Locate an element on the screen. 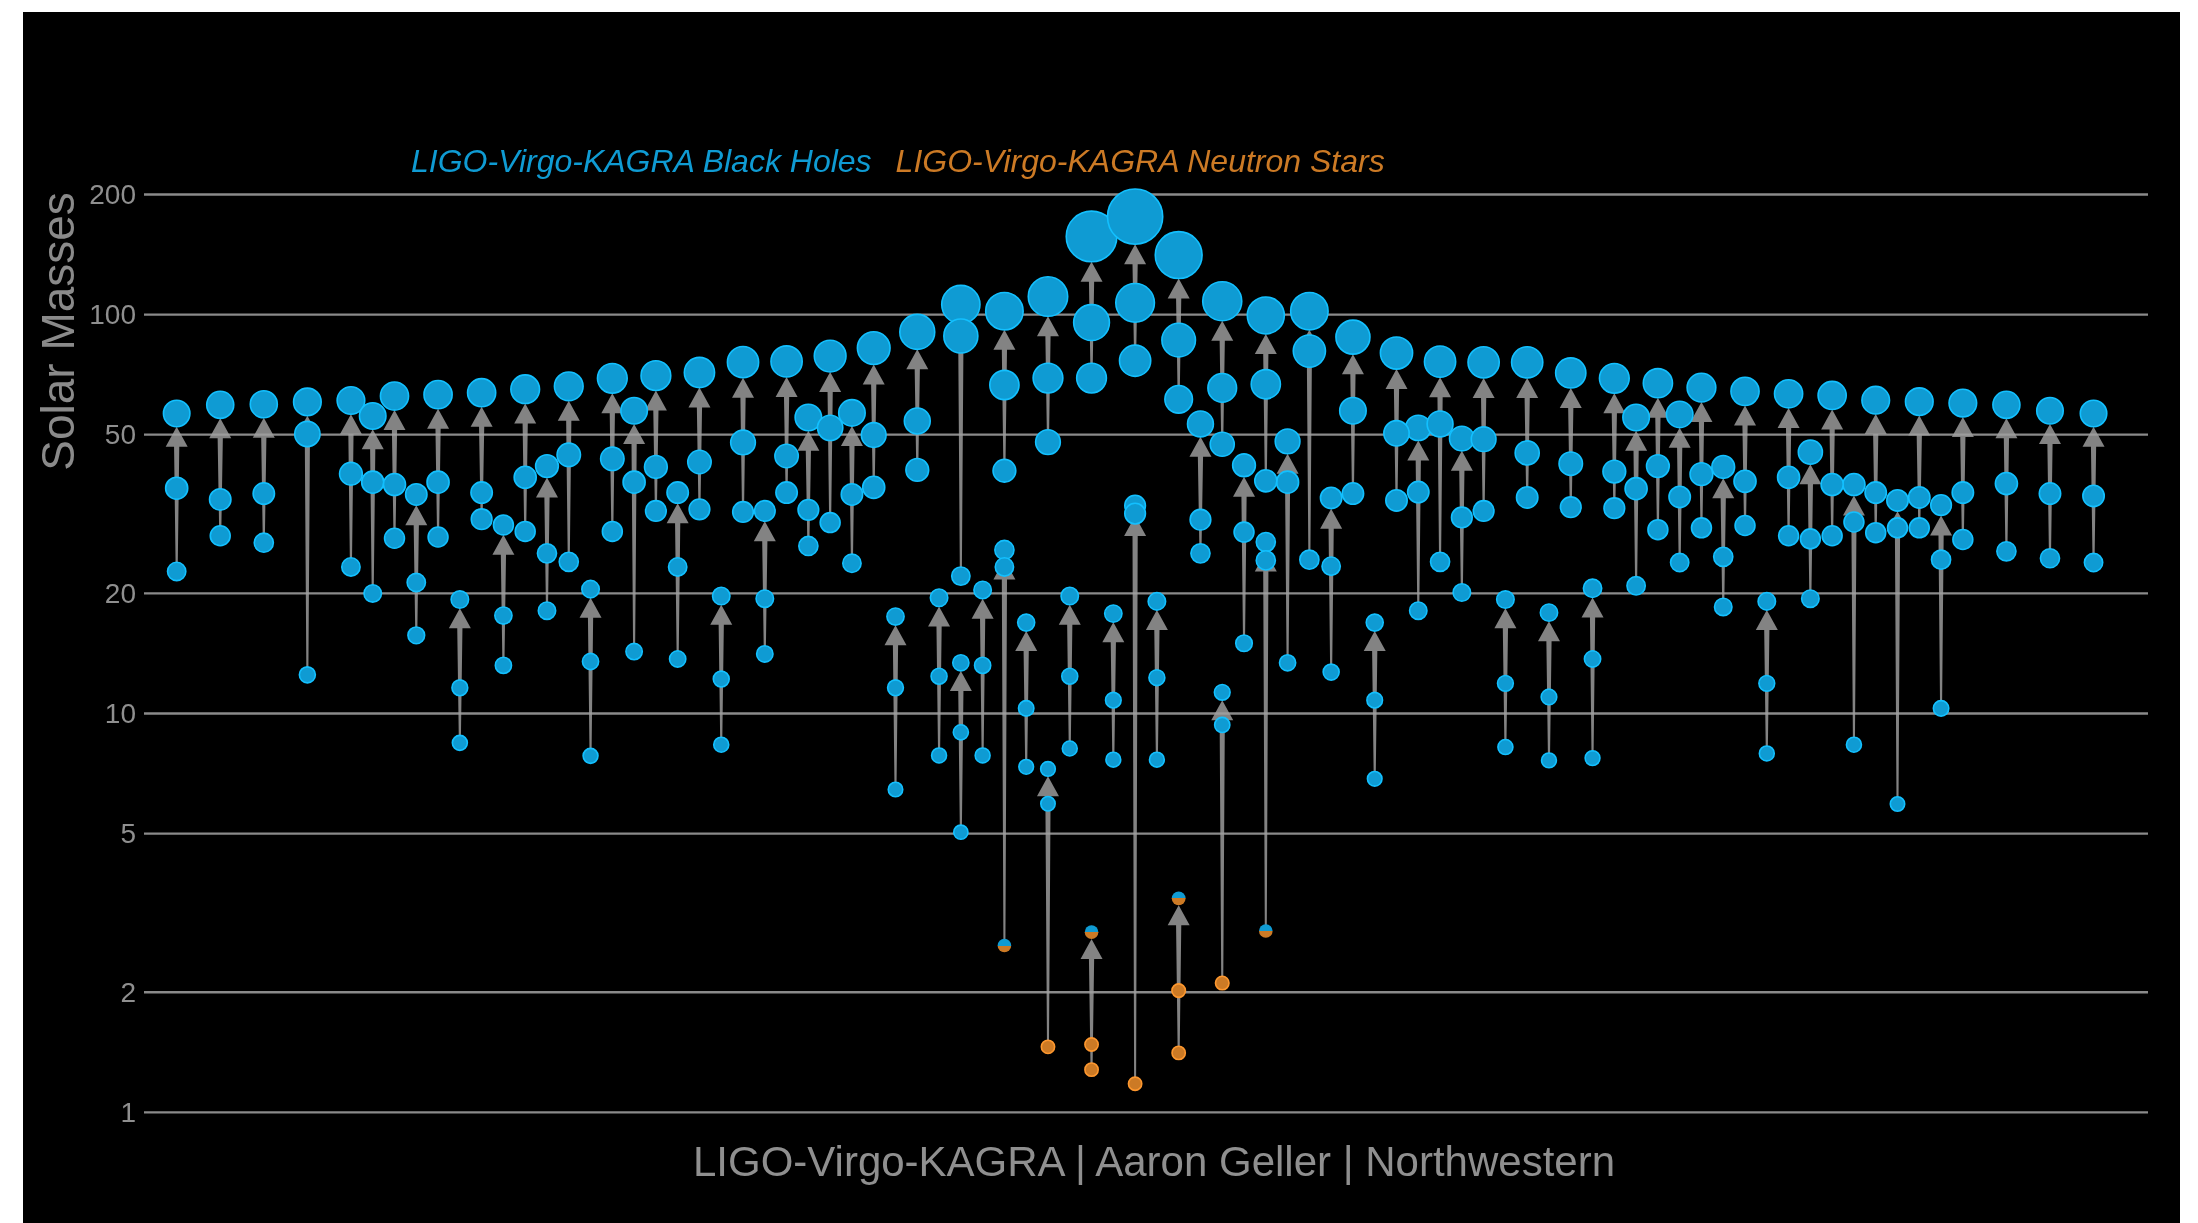 Image resolution: width=2198 pixels, height=1223 pixels. y-axis-title: Solar Masses is located at coordinates (58, 331).